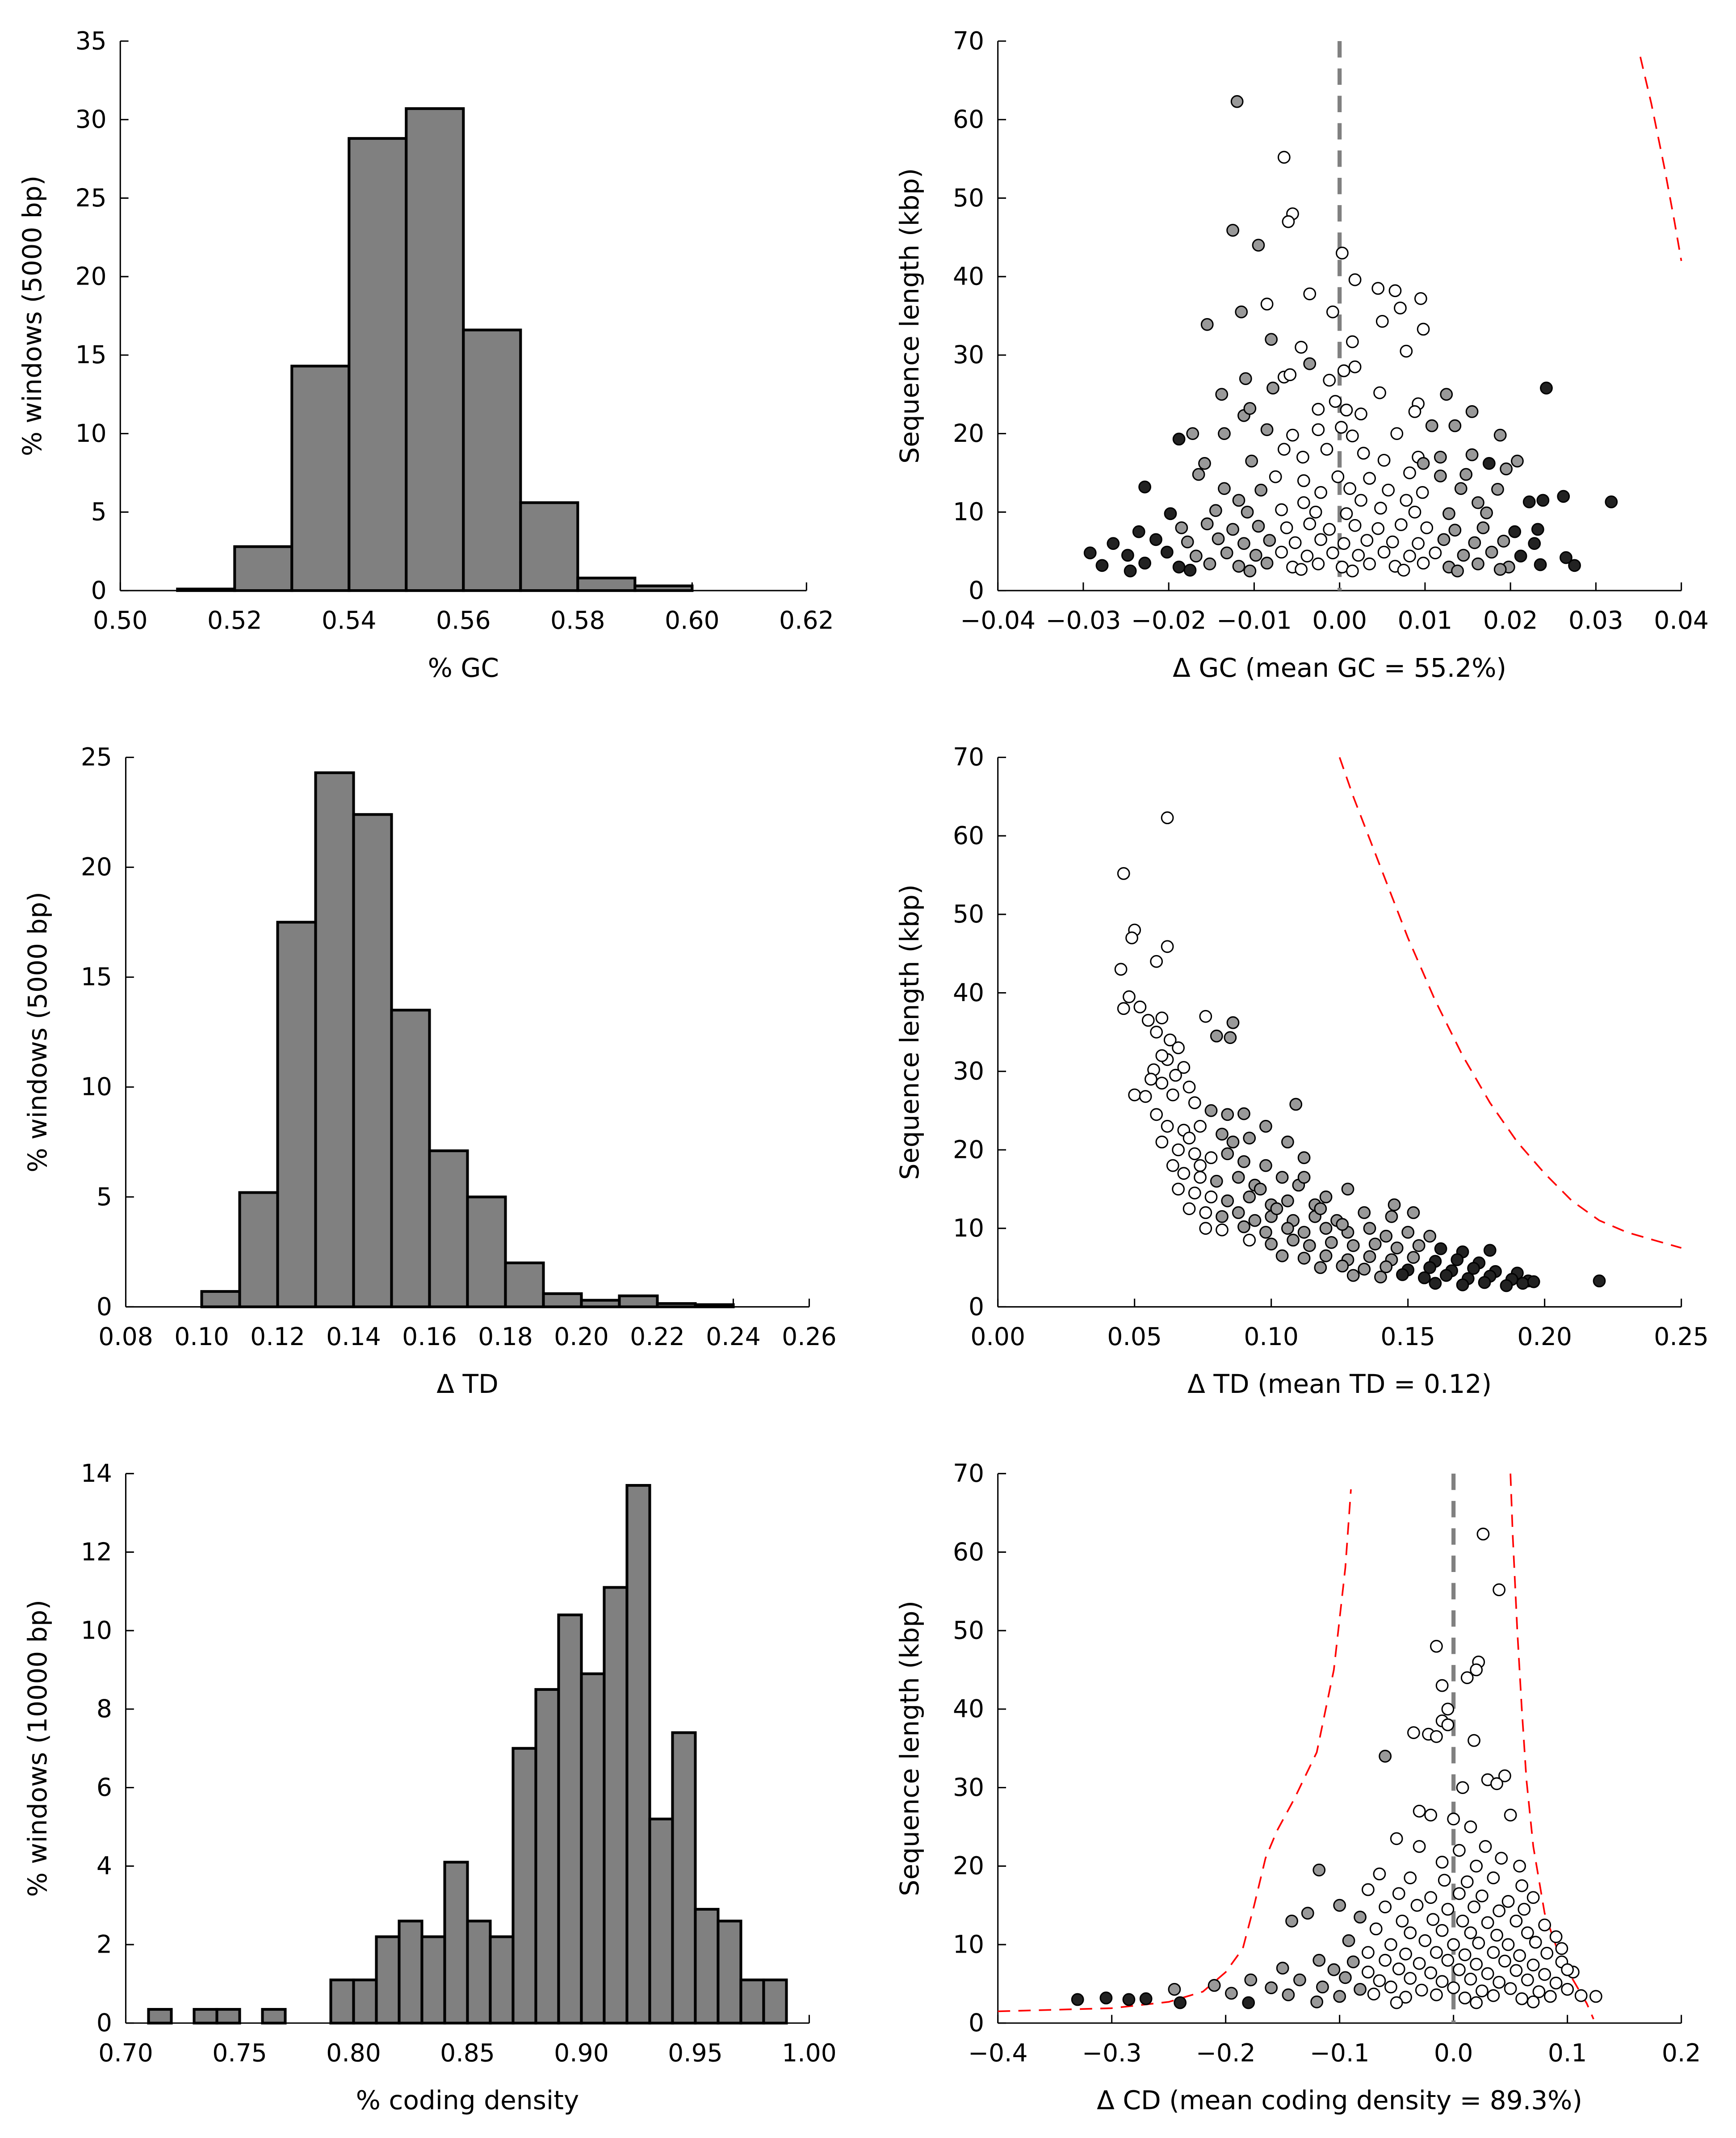 This screenshot has height=2138, width=1736. Describe the element at coordinates (91, 355) in the screenshot. I see `y-tick-label: 15` at that location.